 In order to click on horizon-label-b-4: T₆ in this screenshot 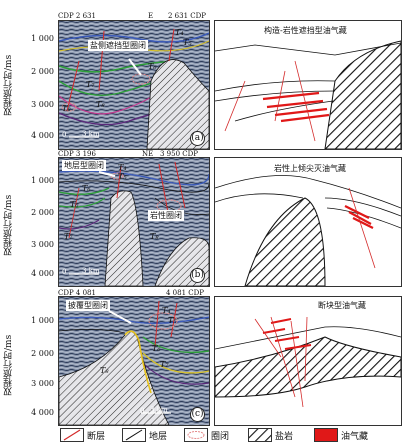, I will do `click(74, 204)`.